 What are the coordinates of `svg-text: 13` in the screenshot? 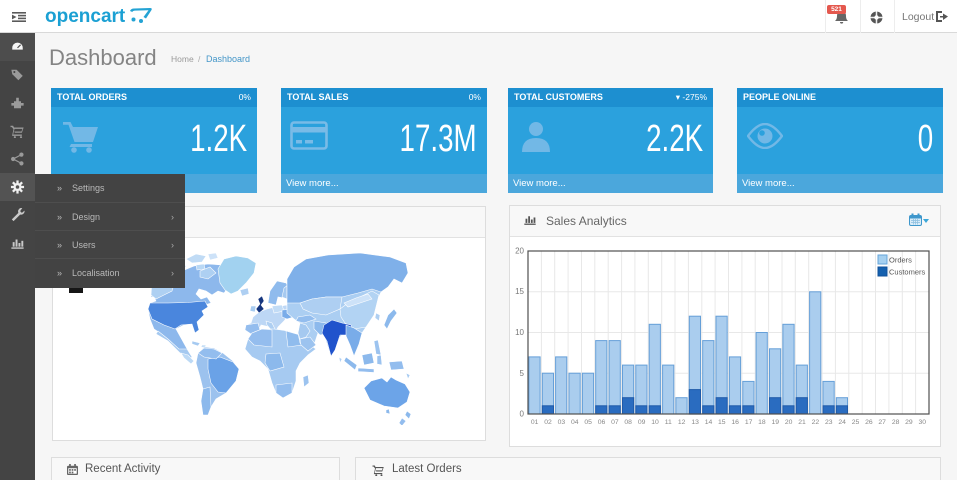 It's located at (695, 422).